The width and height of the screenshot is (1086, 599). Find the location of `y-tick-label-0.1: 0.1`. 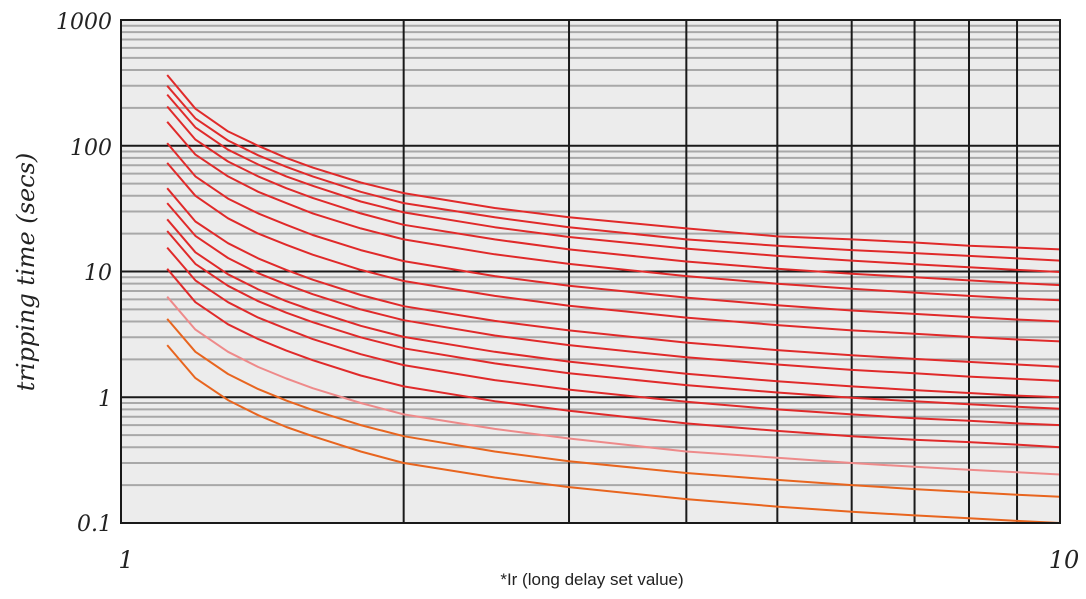

y-tick-label-0.1: 0.1 is located at coordinates (94, 524).